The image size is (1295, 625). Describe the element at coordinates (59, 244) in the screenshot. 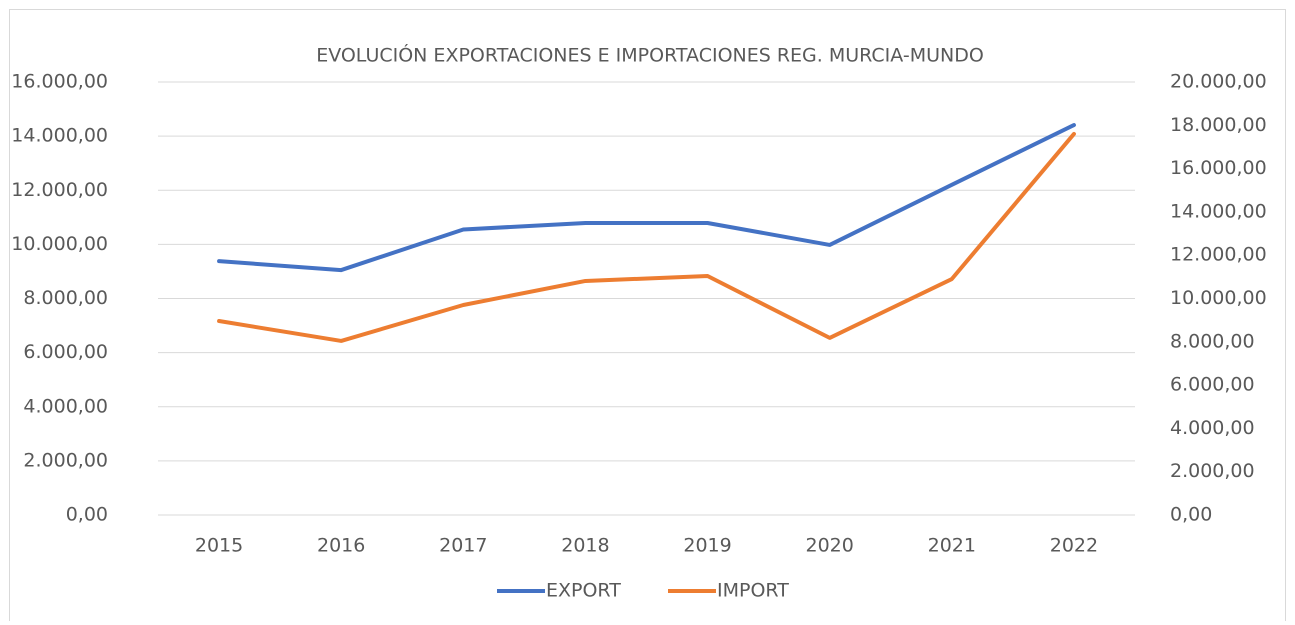

I see `y-tick-label: 10.000,00` at that location.